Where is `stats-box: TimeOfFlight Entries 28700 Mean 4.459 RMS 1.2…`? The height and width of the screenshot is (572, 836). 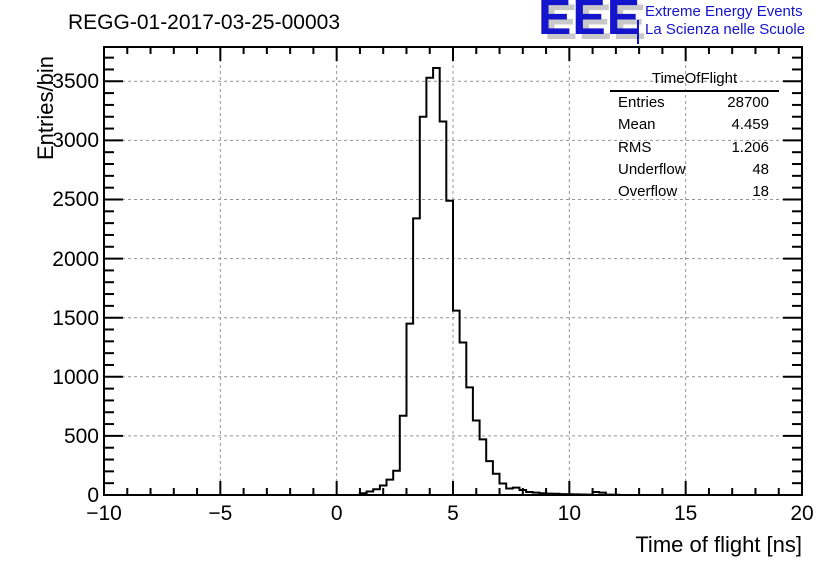
stats-box: TimeOfFlight Entries 28700 Mean 4.459 RMS 1.2… is located at coordinates (694, 136).